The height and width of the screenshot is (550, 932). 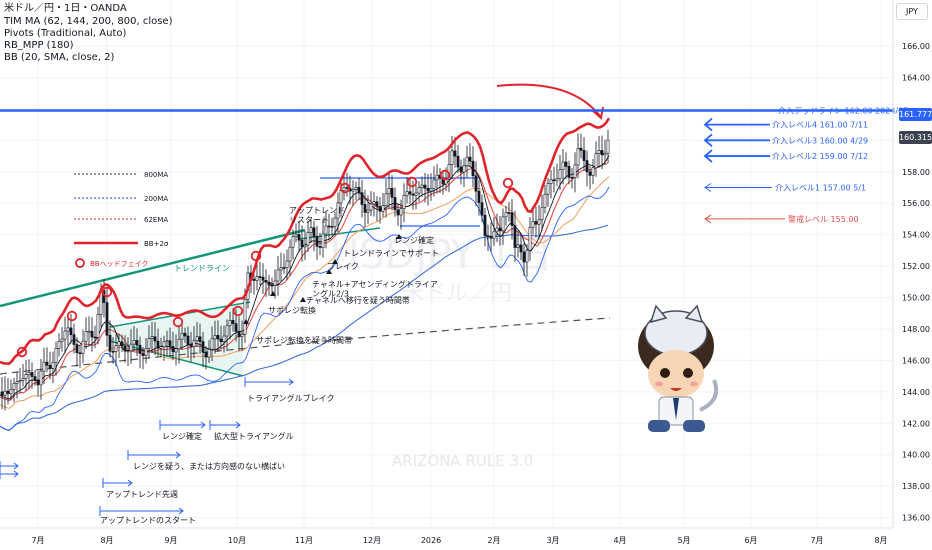 I want to click on legend-indicator-rb-mpp: RB_MPP (180), so click(x=39, y=45).